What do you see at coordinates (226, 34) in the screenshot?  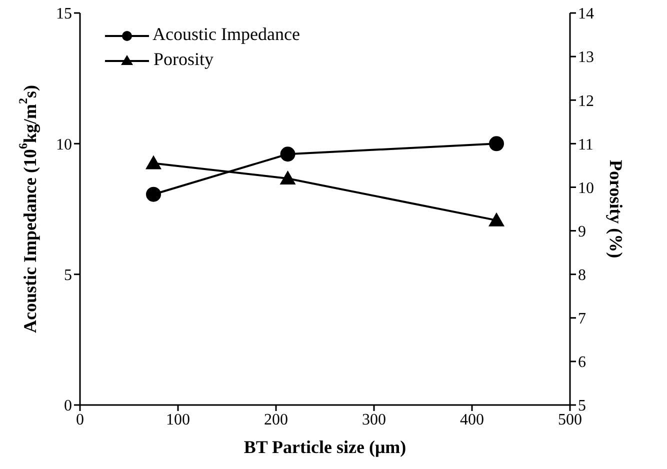 I see `legend-label: Acoustic Impedance` at bounding box center [226, 34].